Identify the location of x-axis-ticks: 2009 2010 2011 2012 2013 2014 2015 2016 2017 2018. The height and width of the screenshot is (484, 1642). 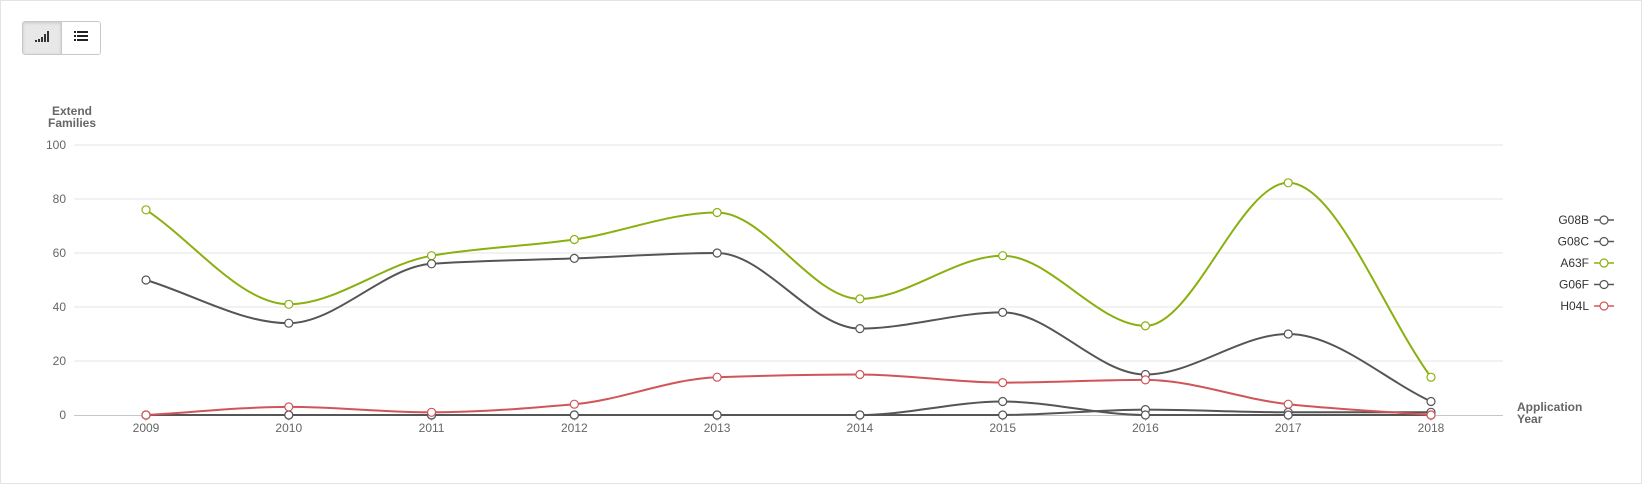
(789, 428).